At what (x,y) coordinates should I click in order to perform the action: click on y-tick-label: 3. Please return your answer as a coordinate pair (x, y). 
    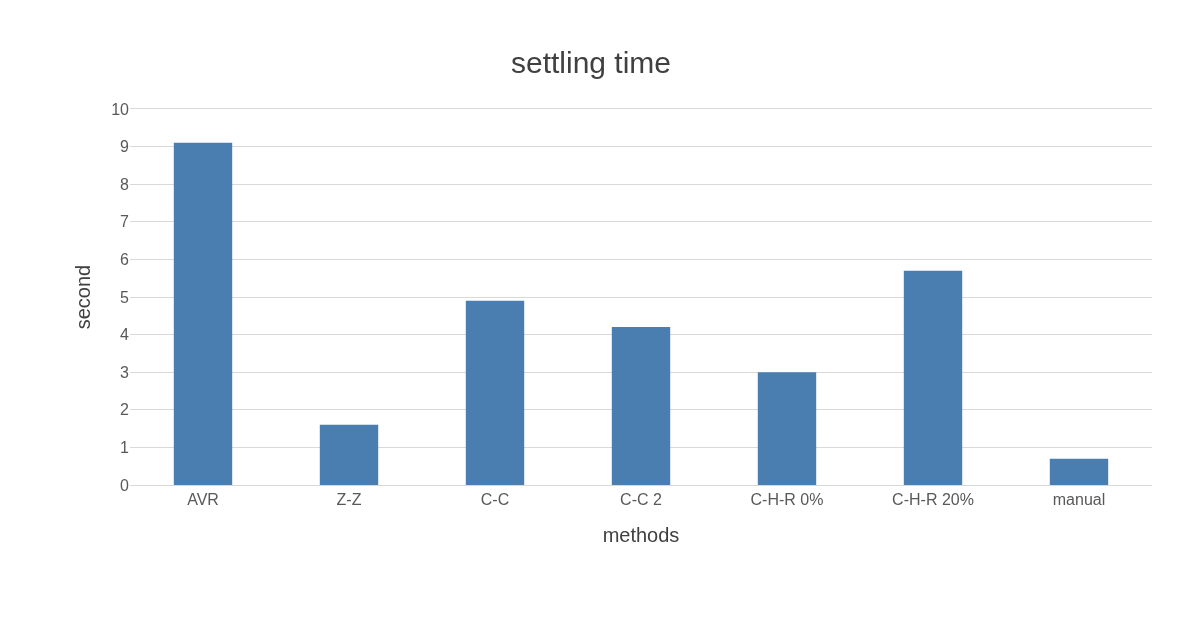
    Looking at the image, I should click on (125, 372).